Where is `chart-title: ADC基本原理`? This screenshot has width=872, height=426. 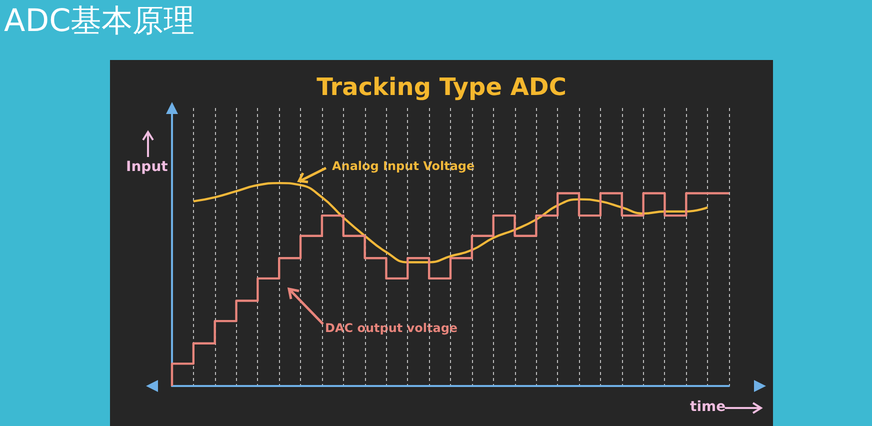 chart-title: ADC基本原理 is located at coordinates (99, 21).